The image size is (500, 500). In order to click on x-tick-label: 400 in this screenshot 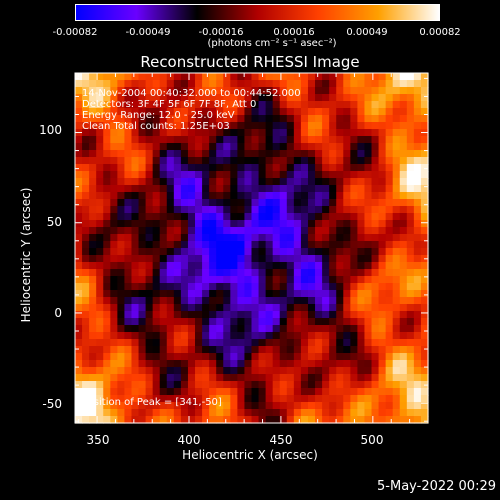, I will do `click(189, 440)`.